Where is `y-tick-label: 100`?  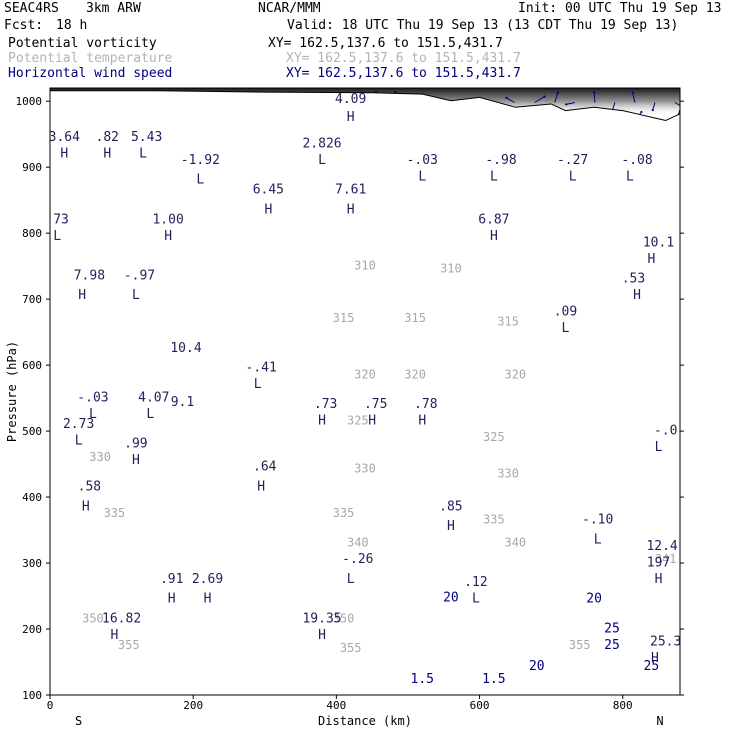 y-tick-label: 100 is located at coordinates (32, 695).